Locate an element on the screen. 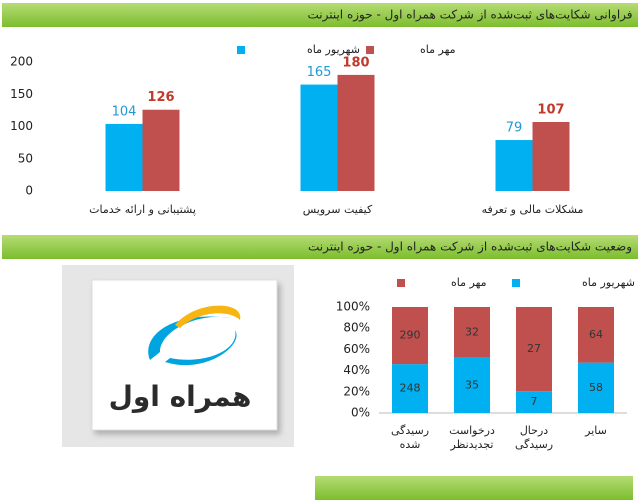 This screenshot has height=502, width=640. x-tick-label: کیفیت سرویس is located at coordinates (337, 209).